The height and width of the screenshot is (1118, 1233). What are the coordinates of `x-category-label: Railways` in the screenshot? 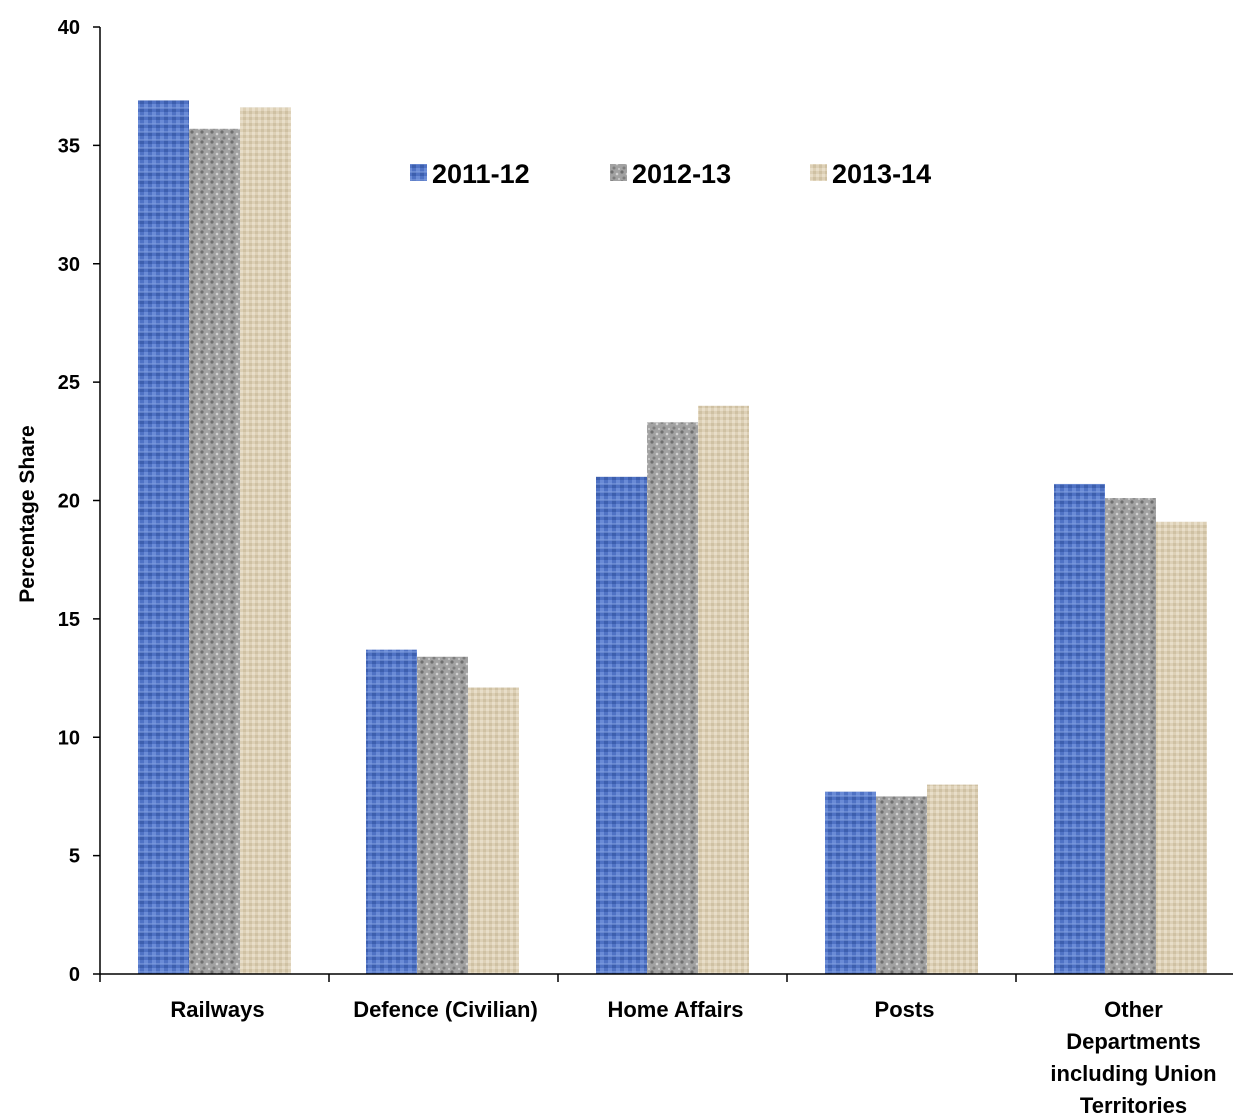 It's located at (217, 1009).